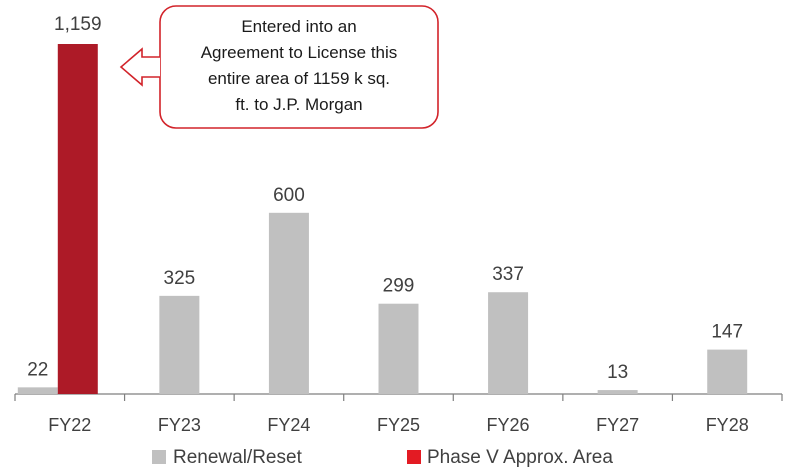 The width and height of the screenshot is (792, 474). I want to click on category-label-fy28: FY28, so click(727, 425).